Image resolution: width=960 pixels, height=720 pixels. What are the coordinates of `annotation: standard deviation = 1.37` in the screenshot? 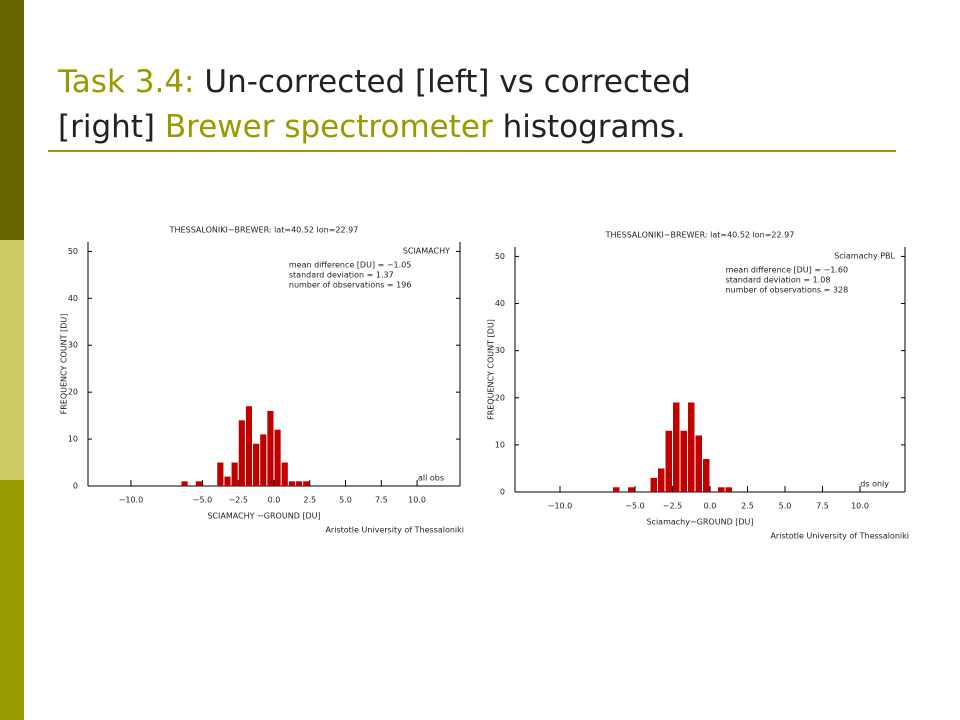 It's located at (341, 275).